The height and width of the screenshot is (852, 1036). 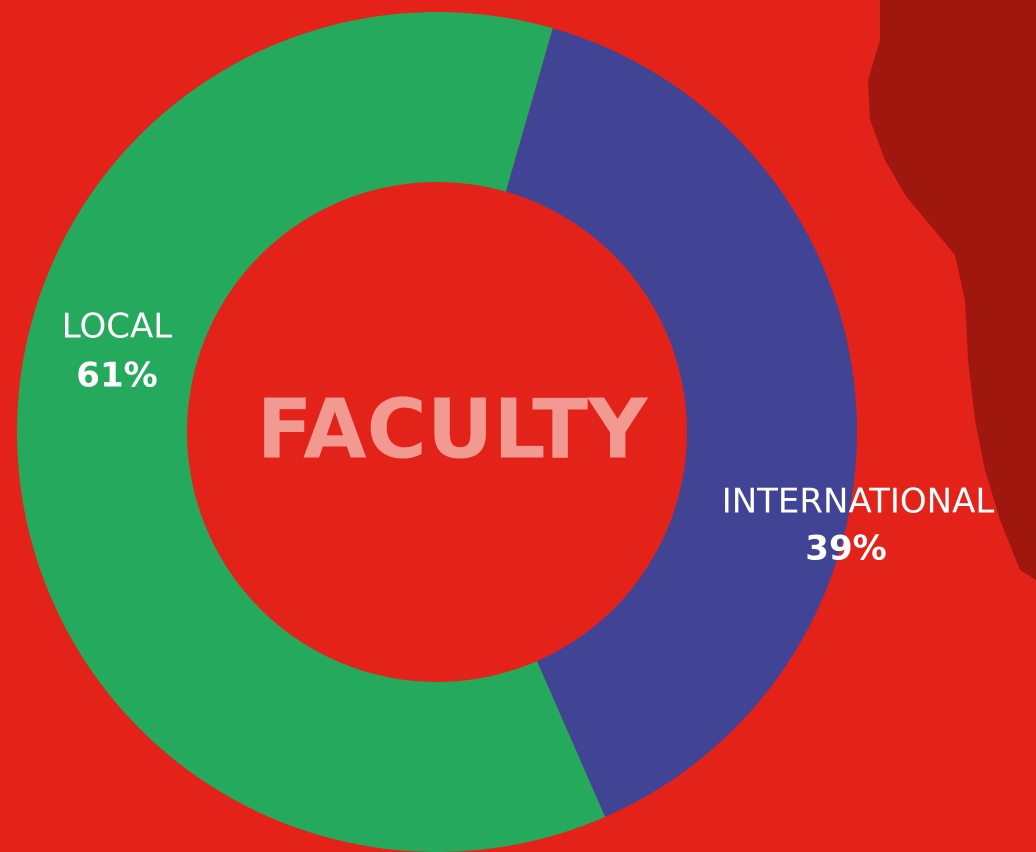 I want to click on map-shape, so click(x=952, y=290).